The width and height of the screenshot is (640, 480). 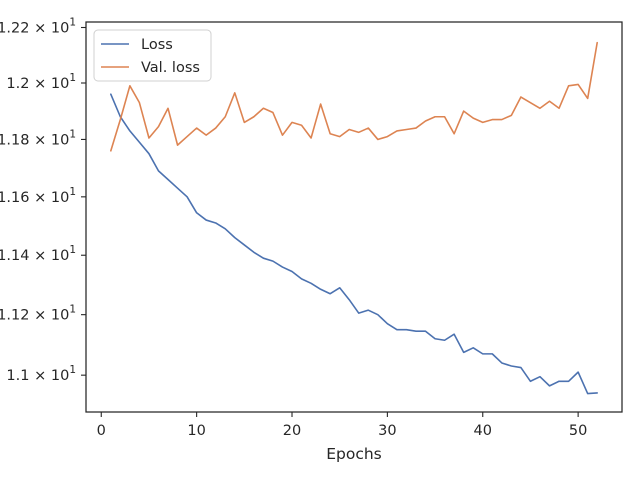 What do you see at coordinates (342, 425) in the screenshot?
I see `x-axis: 0 10 20 30 40 50` at bounding box center [342, 425].